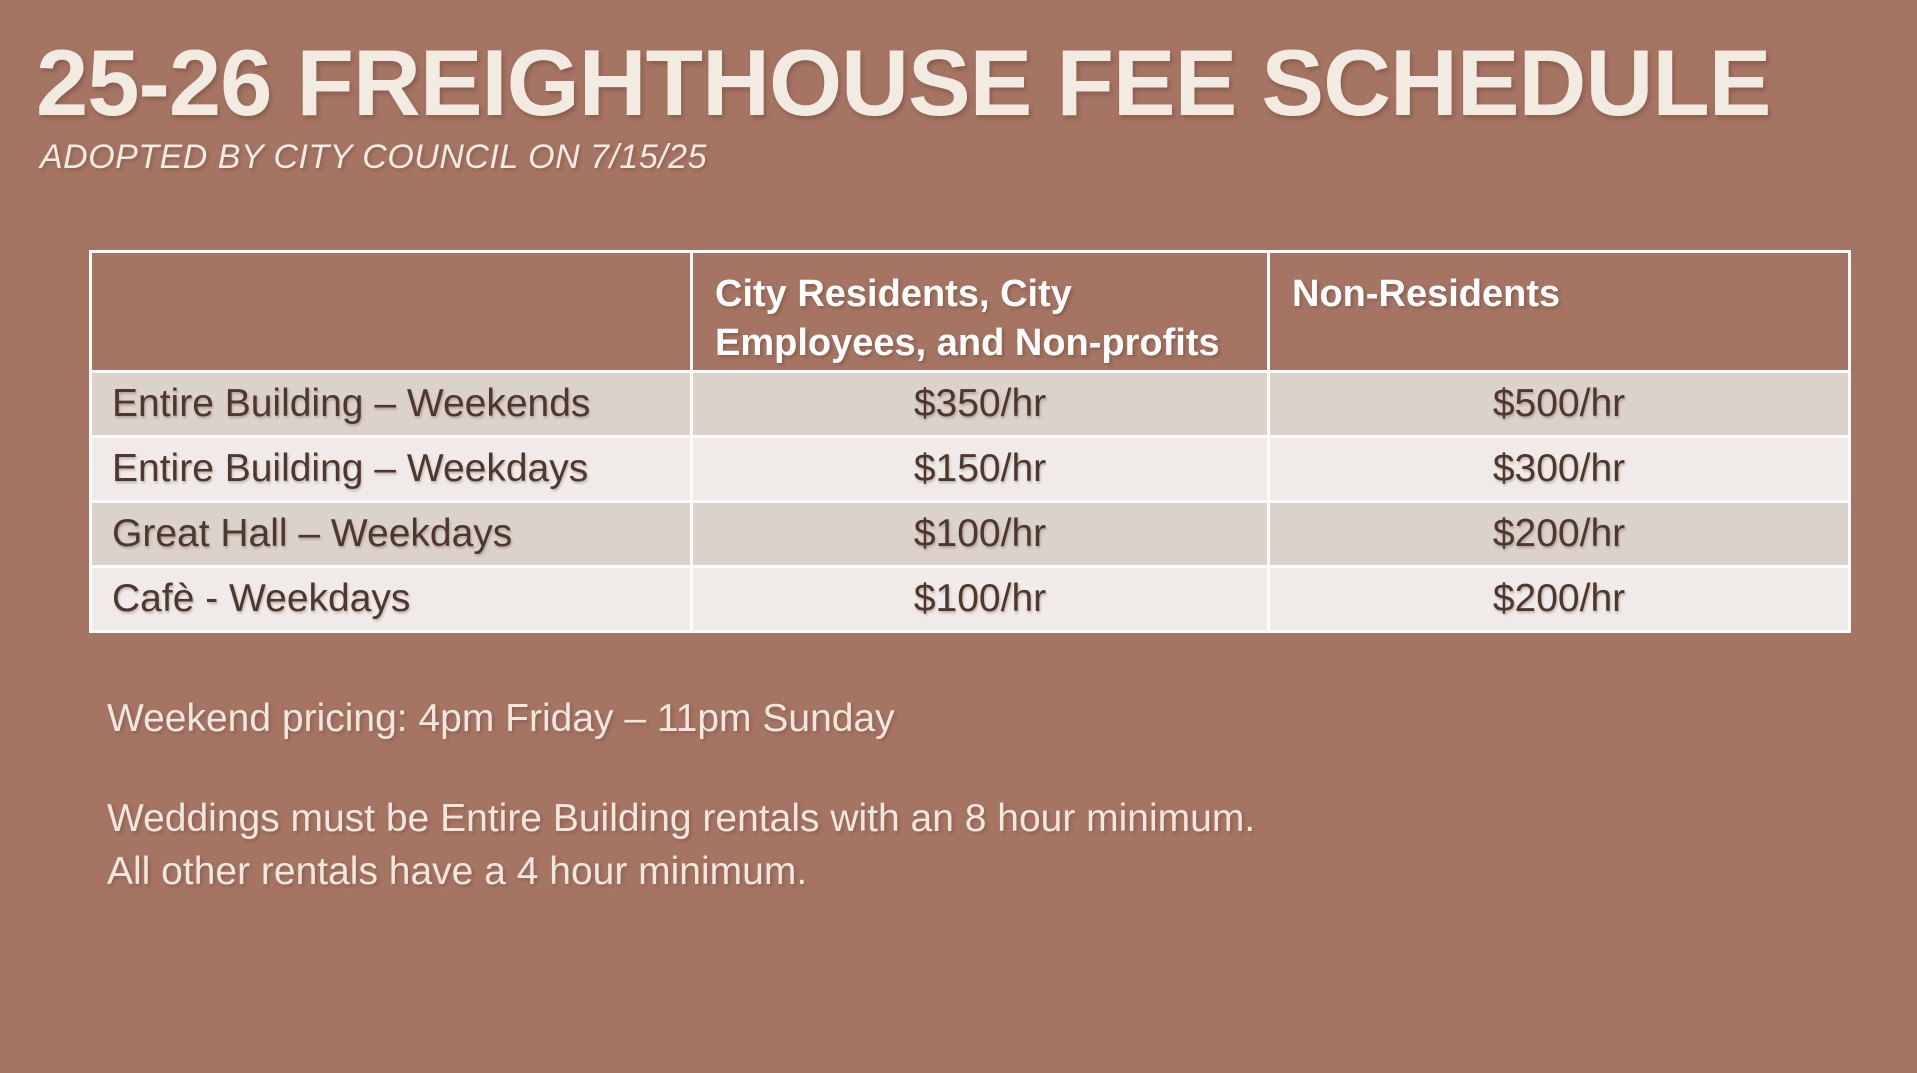  Describe the element at coordinates (374, 157) in the screenshot. I see `page-subtitle: ADOPTED BY CITY COUNCIL ON 7/15/25` at that location.